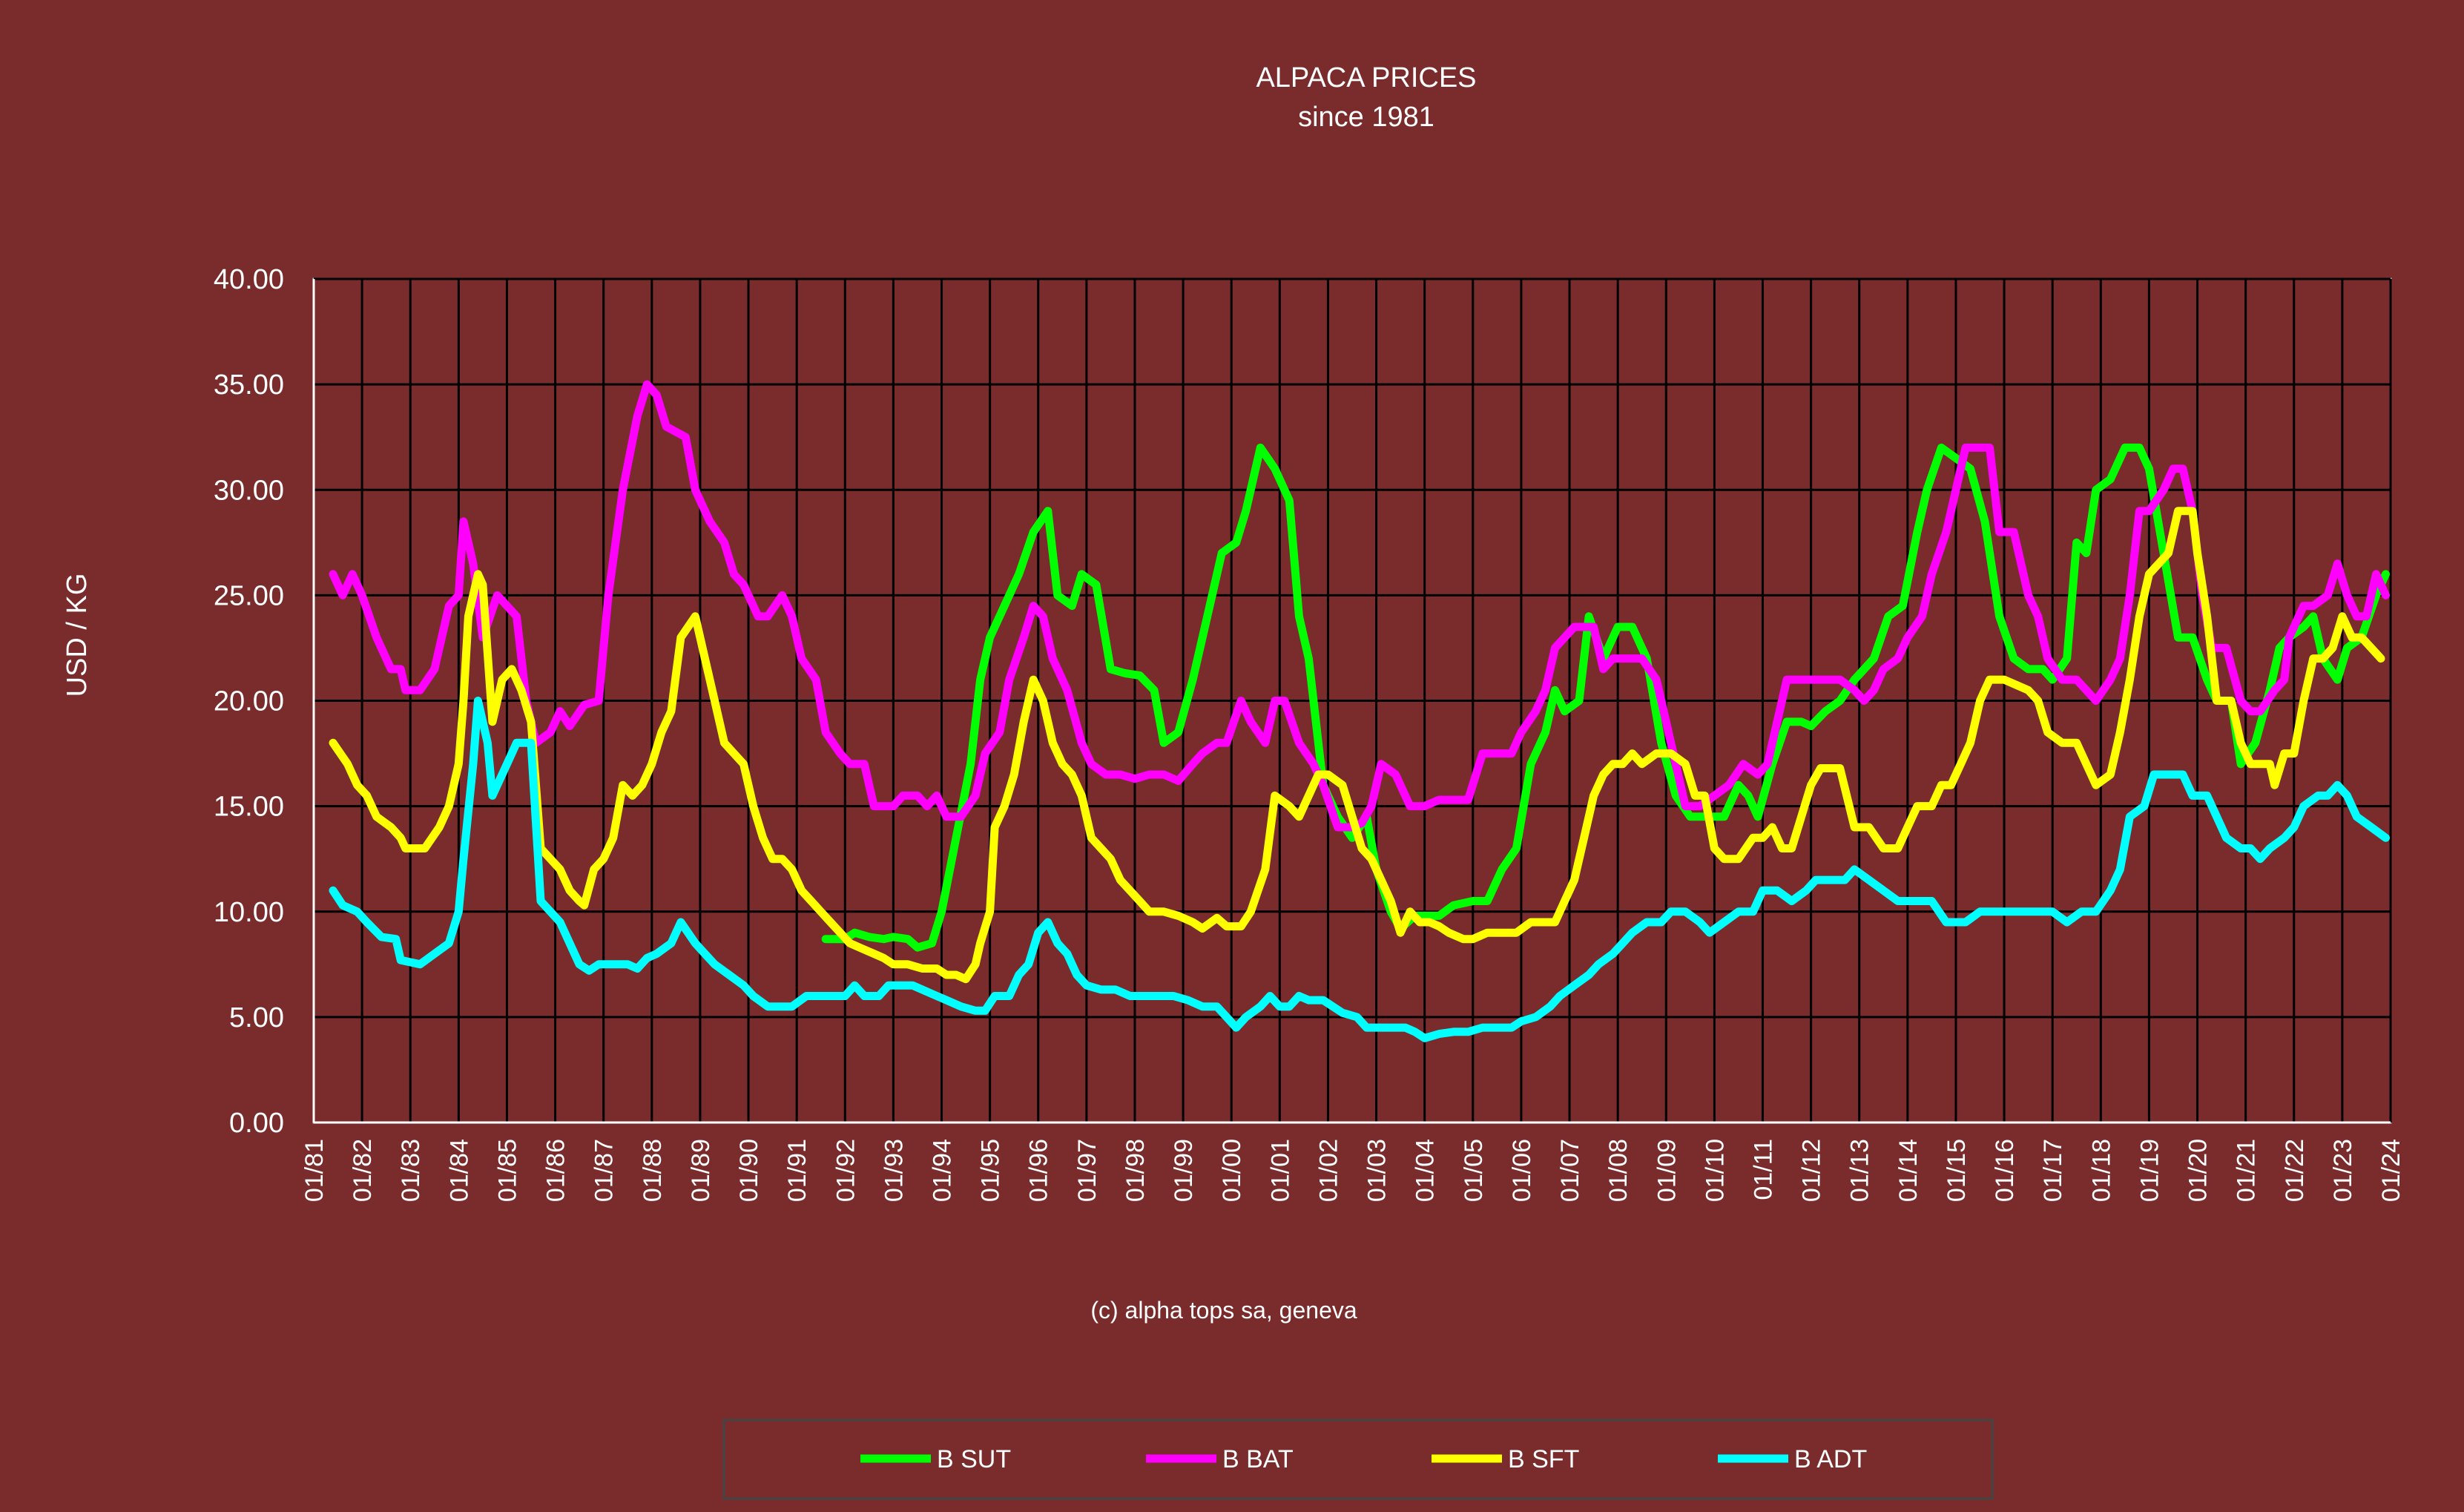 The height and width of the screenshot is (1512, 2464). I want to click on legend-label: B ADT, so click(1830, 1459).